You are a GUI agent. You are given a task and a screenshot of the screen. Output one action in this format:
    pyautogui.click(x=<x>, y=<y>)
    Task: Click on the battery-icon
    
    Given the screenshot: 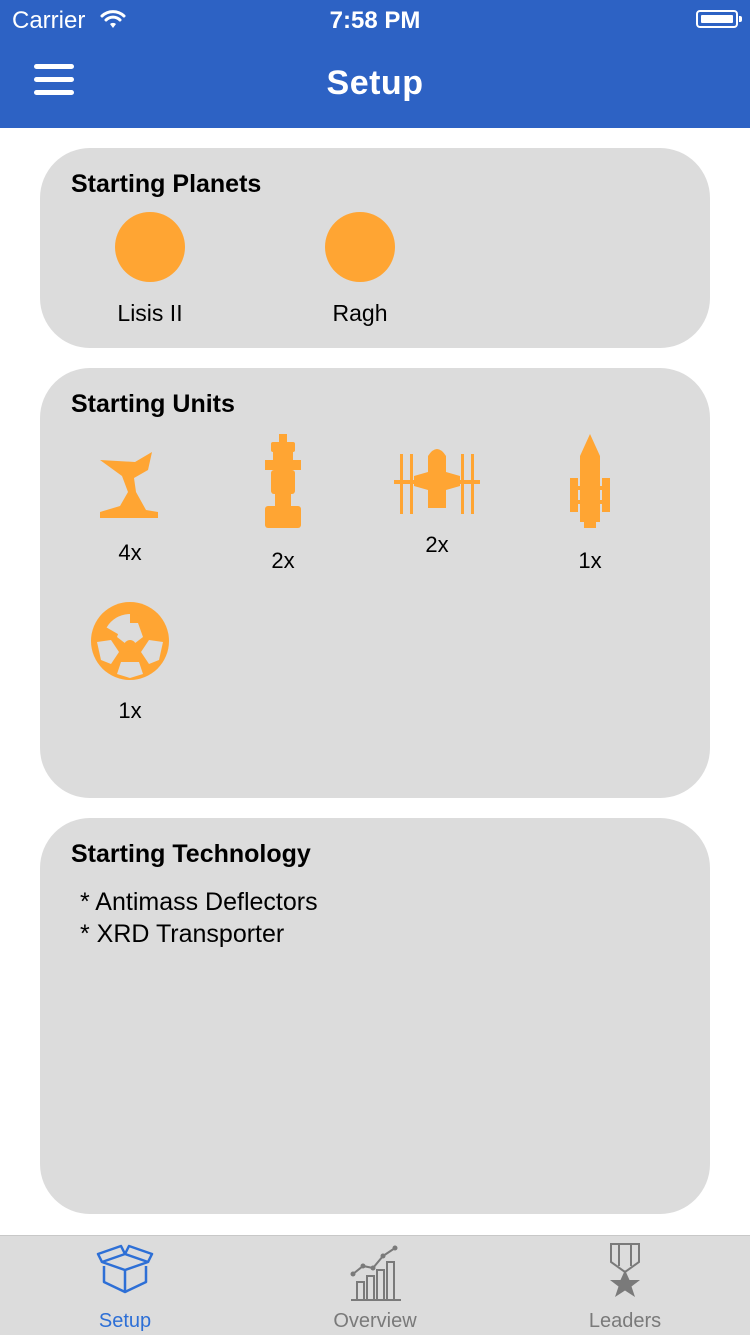 What is the action you would take?
    pyautogui.click(x=719, y=19)
    